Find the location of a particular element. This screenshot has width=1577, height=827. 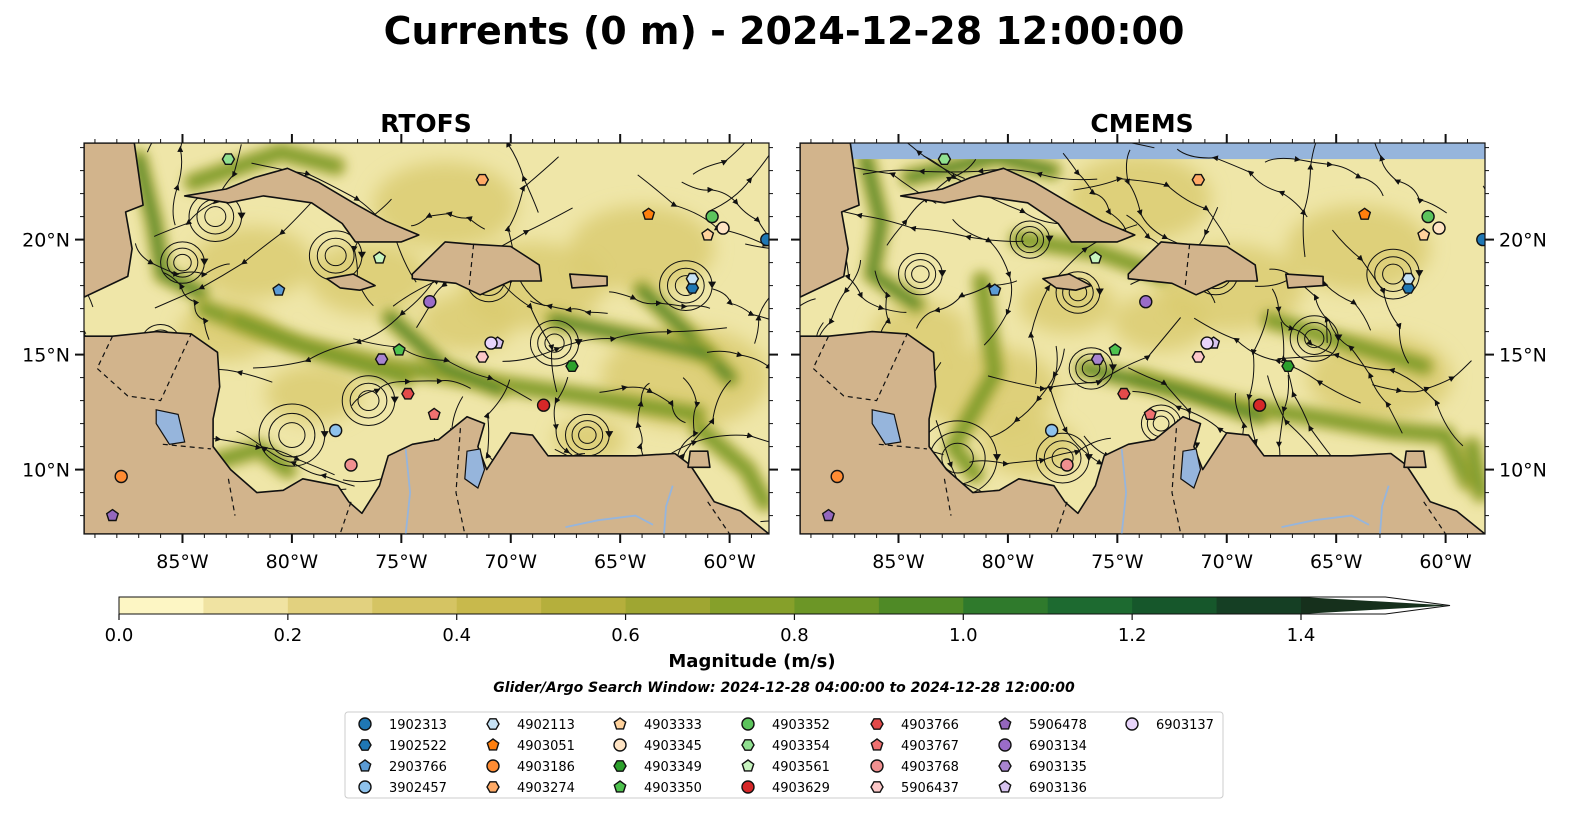

colorbar-tick-label: 1.2 is located at coordinates (1132, 635).